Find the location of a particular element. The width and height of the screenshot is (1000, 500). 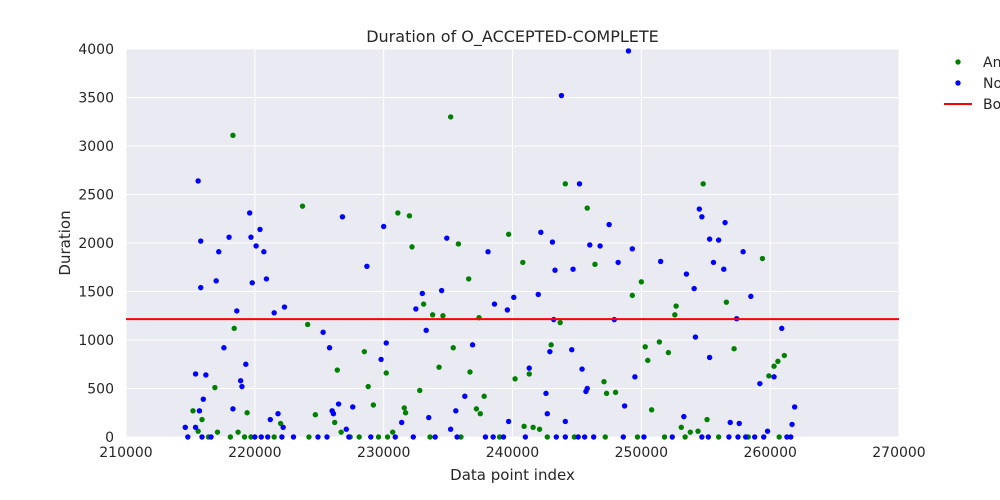

x-tick-label: 270000 is located at coordinates (898, 453).